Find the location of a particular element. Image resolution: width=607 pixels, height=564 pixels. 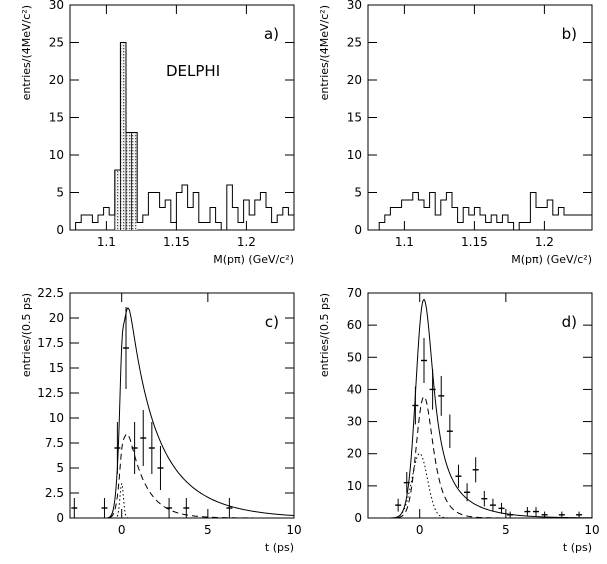

y-tick-label: 2.5 is located at coordinates (54, 493).